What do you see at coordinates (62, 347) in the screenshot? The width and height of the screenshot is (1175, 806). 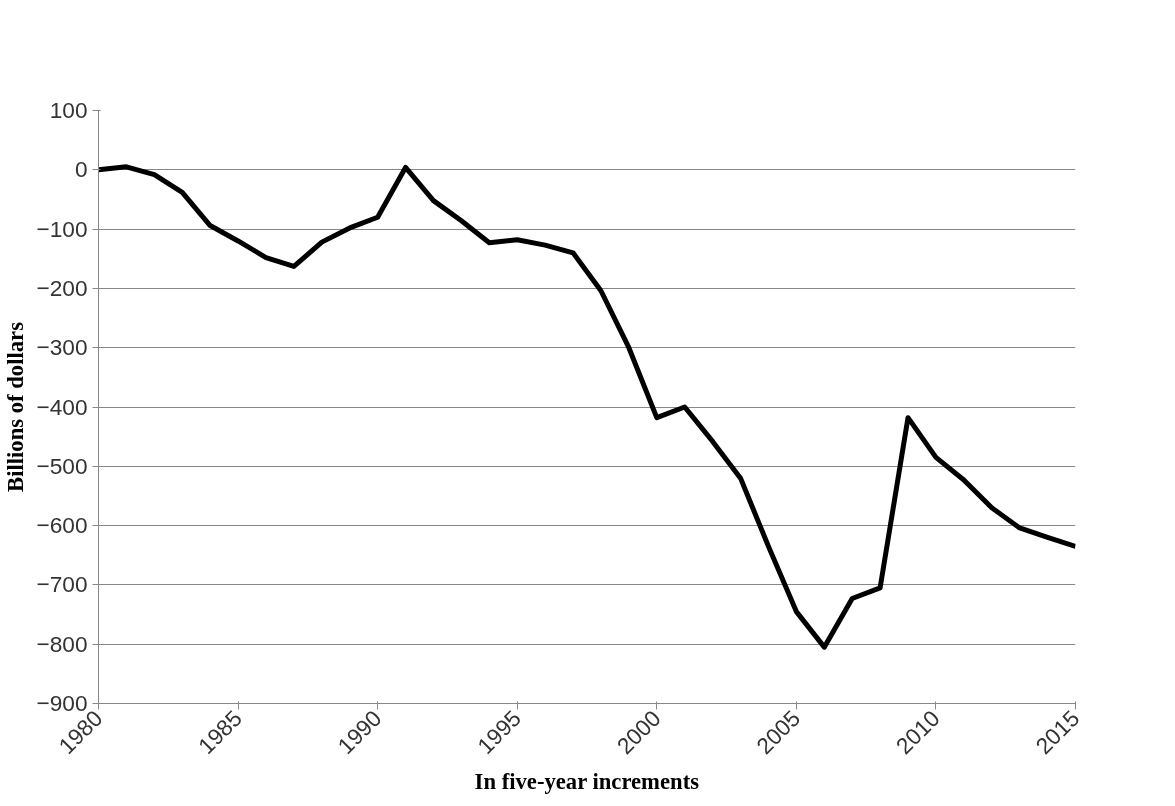 I see `y-tick-label: −300` at bounding box center [62, 347].